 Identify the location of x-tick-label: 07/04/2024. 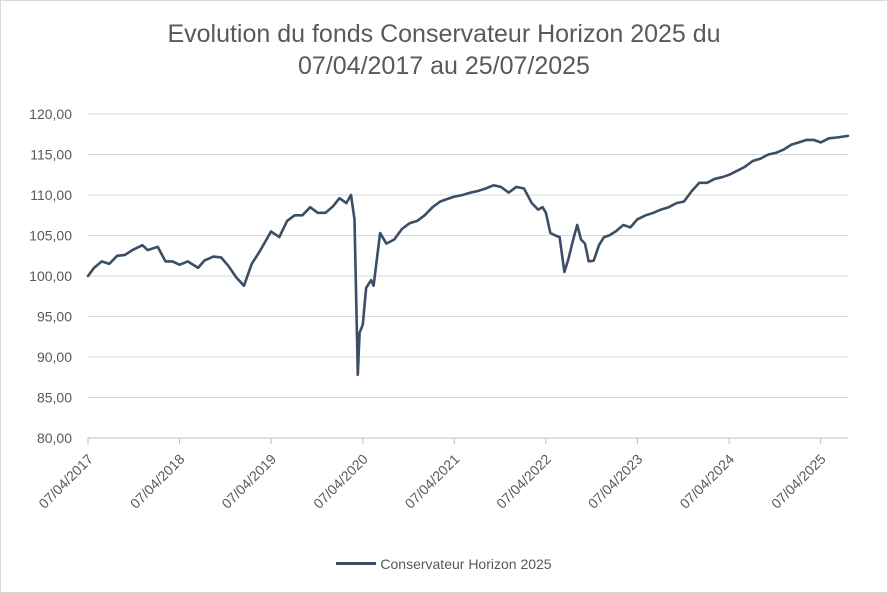
(706, 481).